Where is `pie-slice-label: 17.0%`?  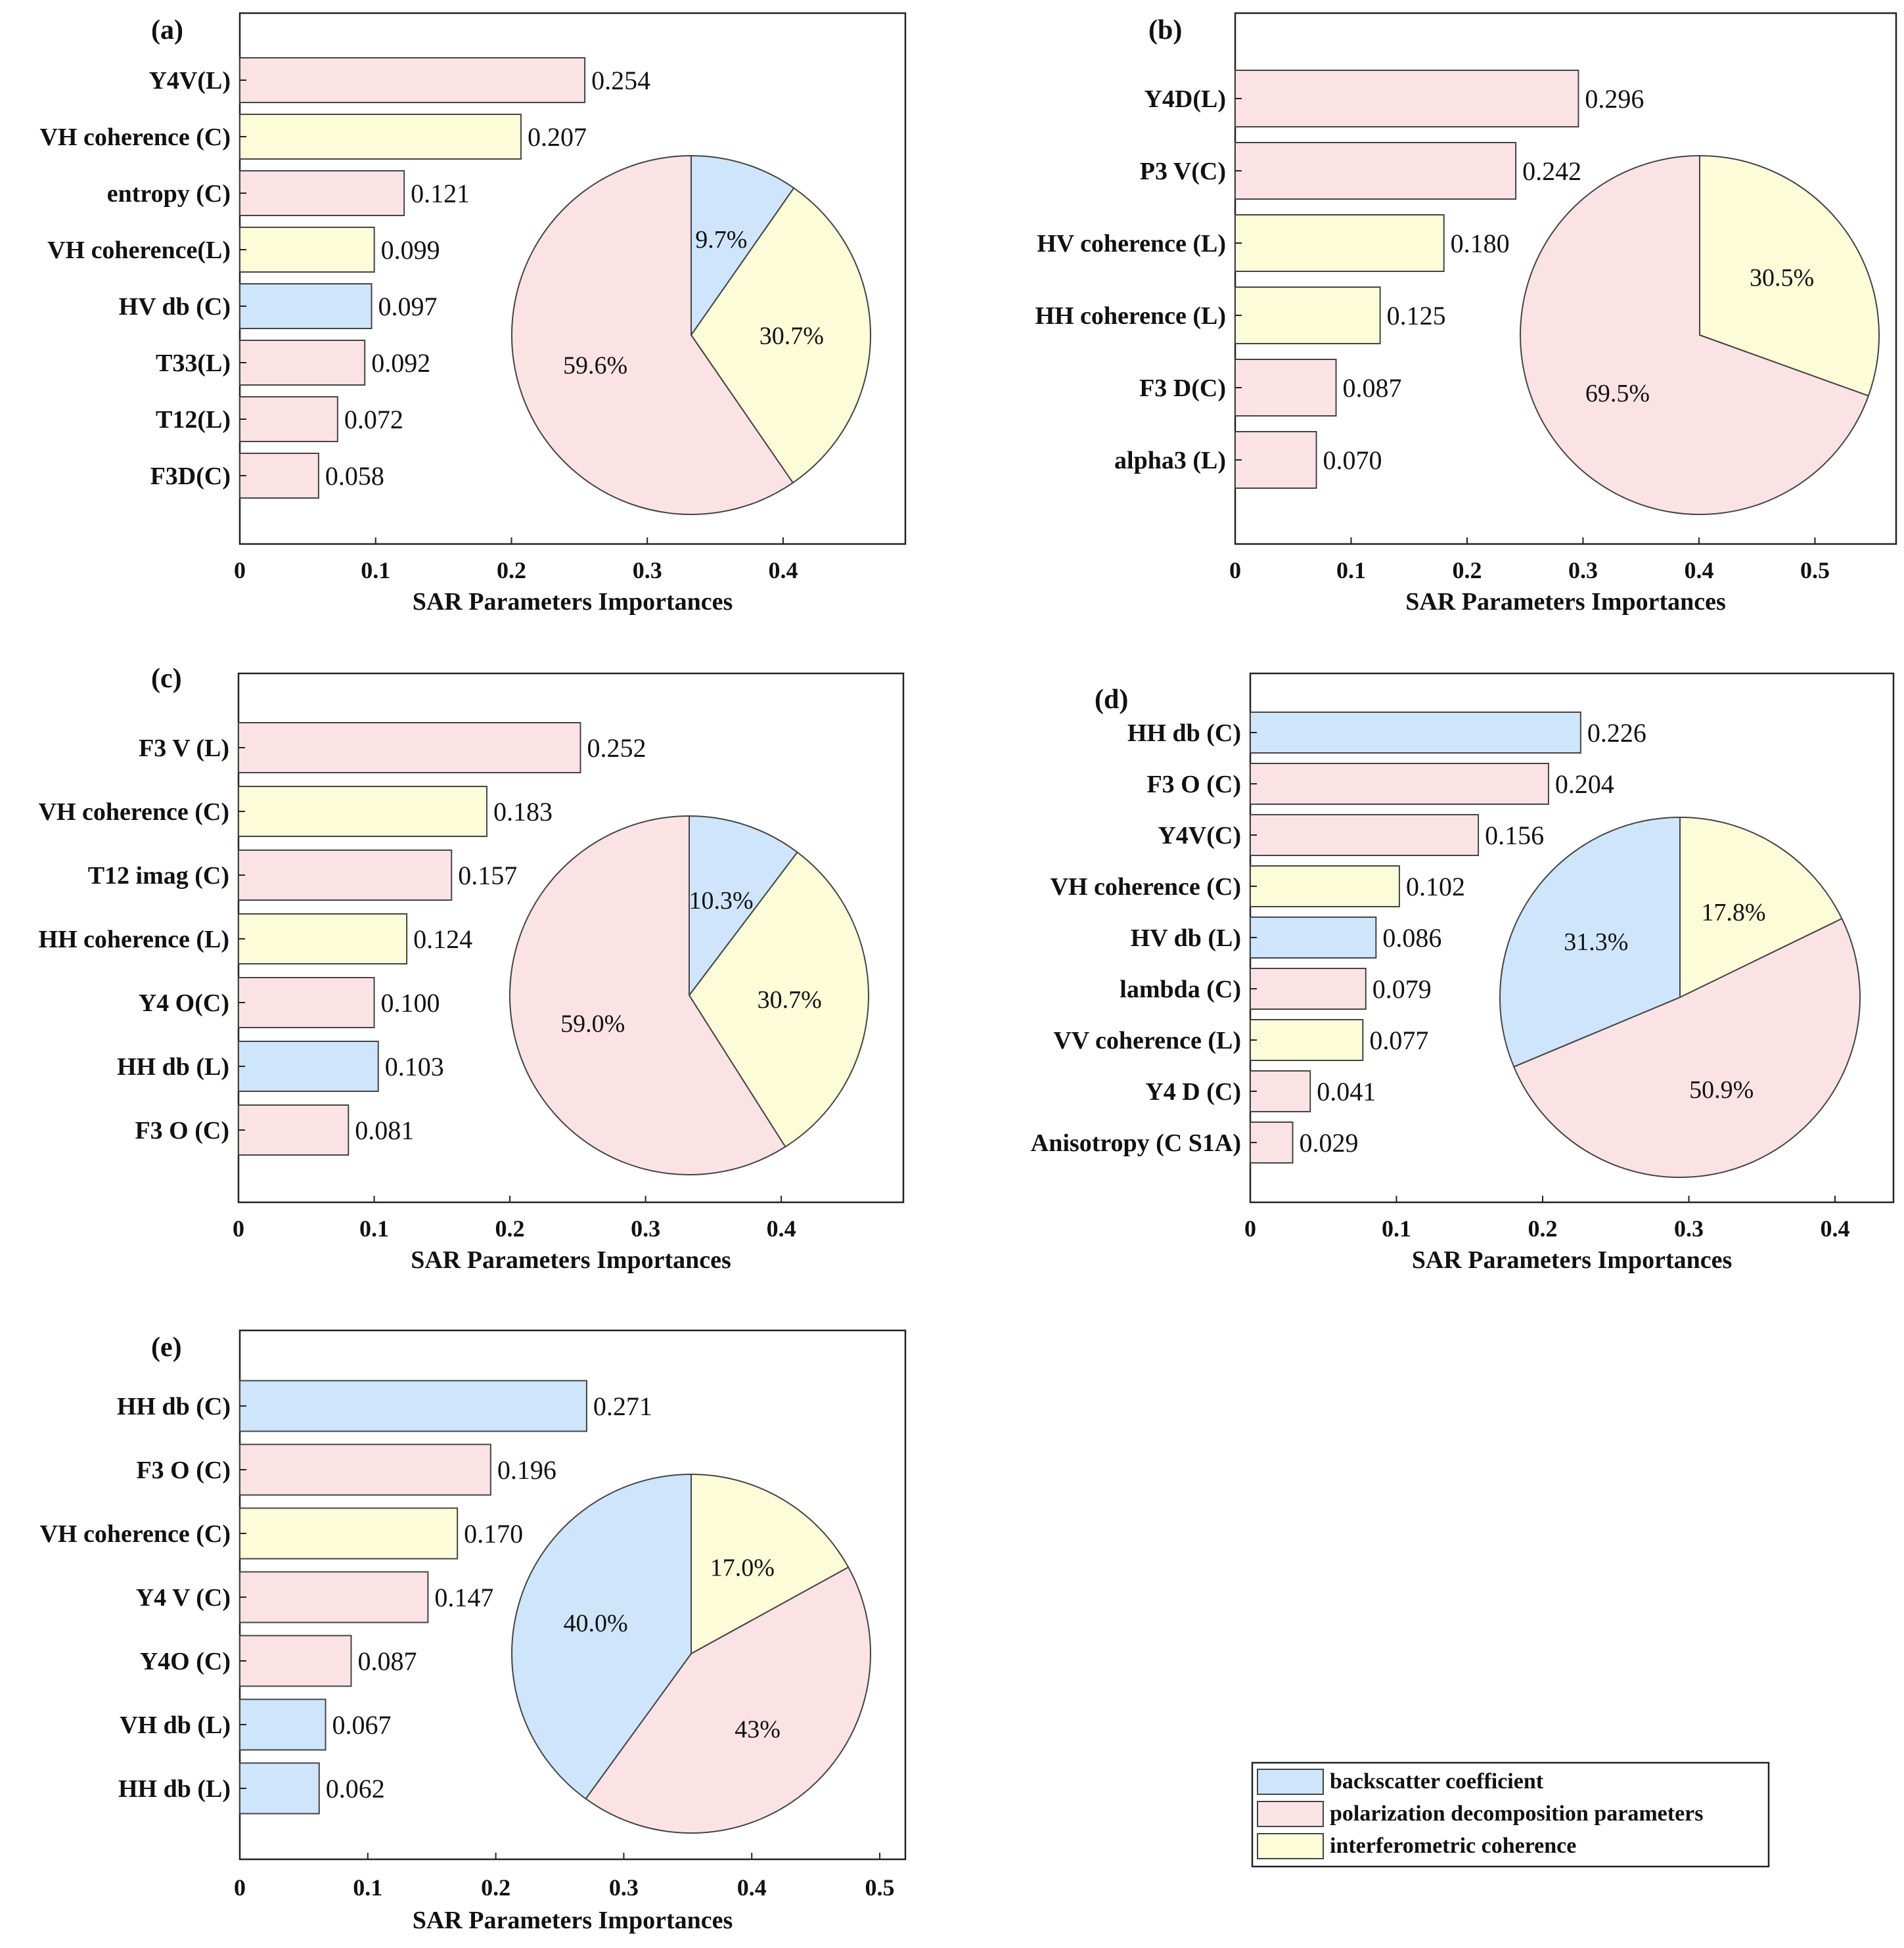 pie-slice-label: 17.0% is located at coordinates (743, 1567).